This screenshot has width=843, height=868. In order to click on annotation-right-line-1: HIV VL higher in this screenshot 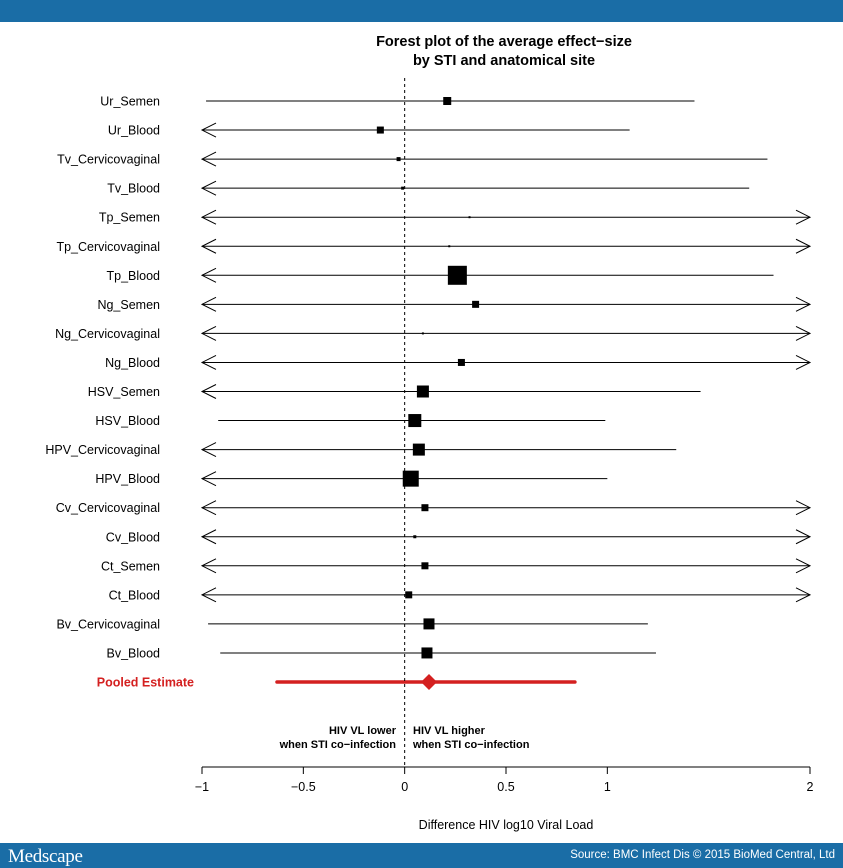, I will do `click(449, 731)`.